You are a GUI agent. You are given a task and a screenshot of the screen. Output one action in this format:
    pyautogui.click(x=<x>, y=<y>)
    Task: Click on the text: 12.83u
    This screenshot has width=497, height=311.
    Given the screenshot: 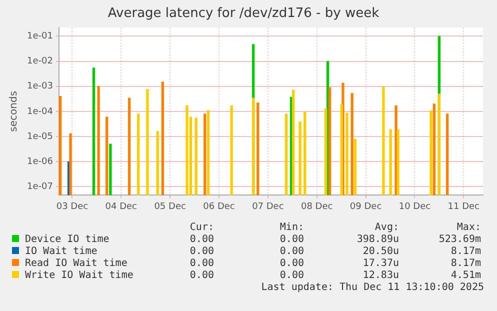 What is the action you would take?
    pyautogui.click(x=380, y=276)
    